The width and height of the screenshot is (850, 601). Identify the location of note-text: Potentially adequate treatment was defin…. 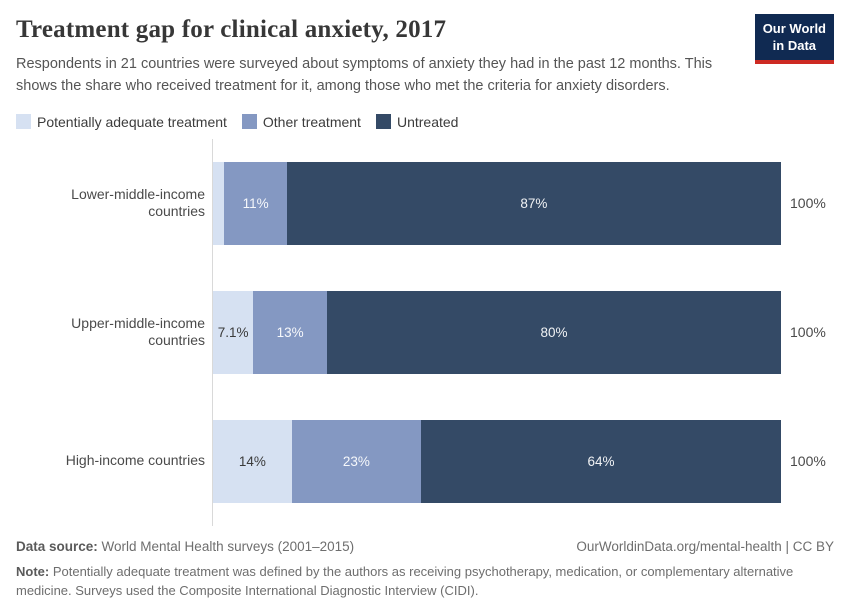
(405, 581).